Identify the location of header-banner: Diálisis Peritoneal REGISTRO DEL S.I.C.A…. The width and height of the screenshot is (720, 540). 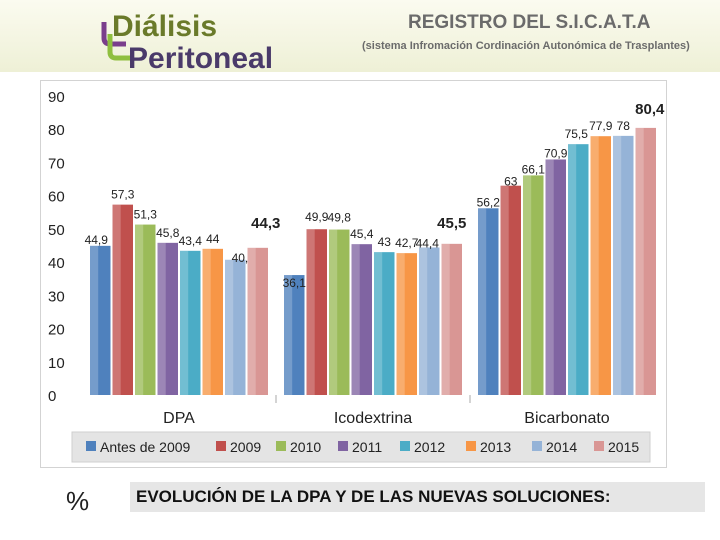
(360, 36).